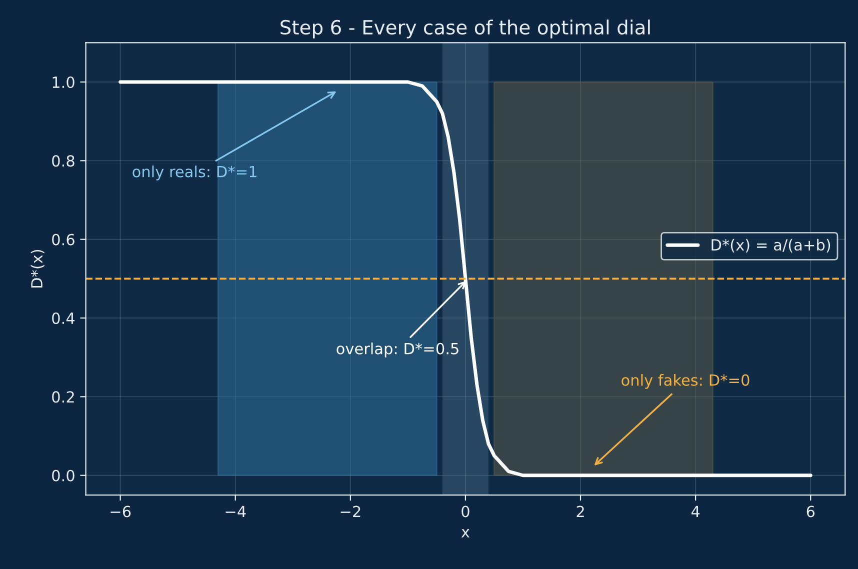 The height and width of the screenshot is (569, 858). Describe the element at coordinates (686, 381) in the screenshot. I see `annotation: only fakes: D*=0` at that location.